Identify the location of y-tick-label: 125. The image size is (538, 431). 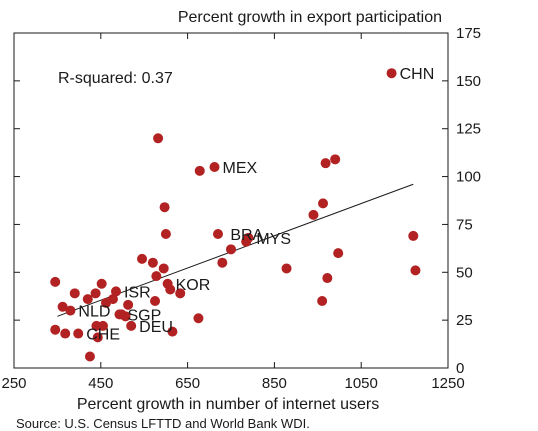
(468, 129).